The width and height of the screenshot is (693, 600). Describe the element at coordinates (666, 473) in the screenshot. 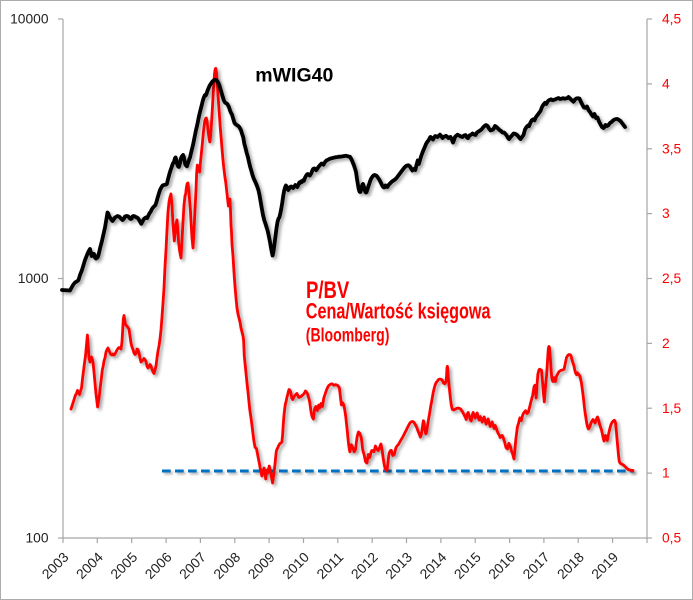

I see `svg-text: 1` at that location.